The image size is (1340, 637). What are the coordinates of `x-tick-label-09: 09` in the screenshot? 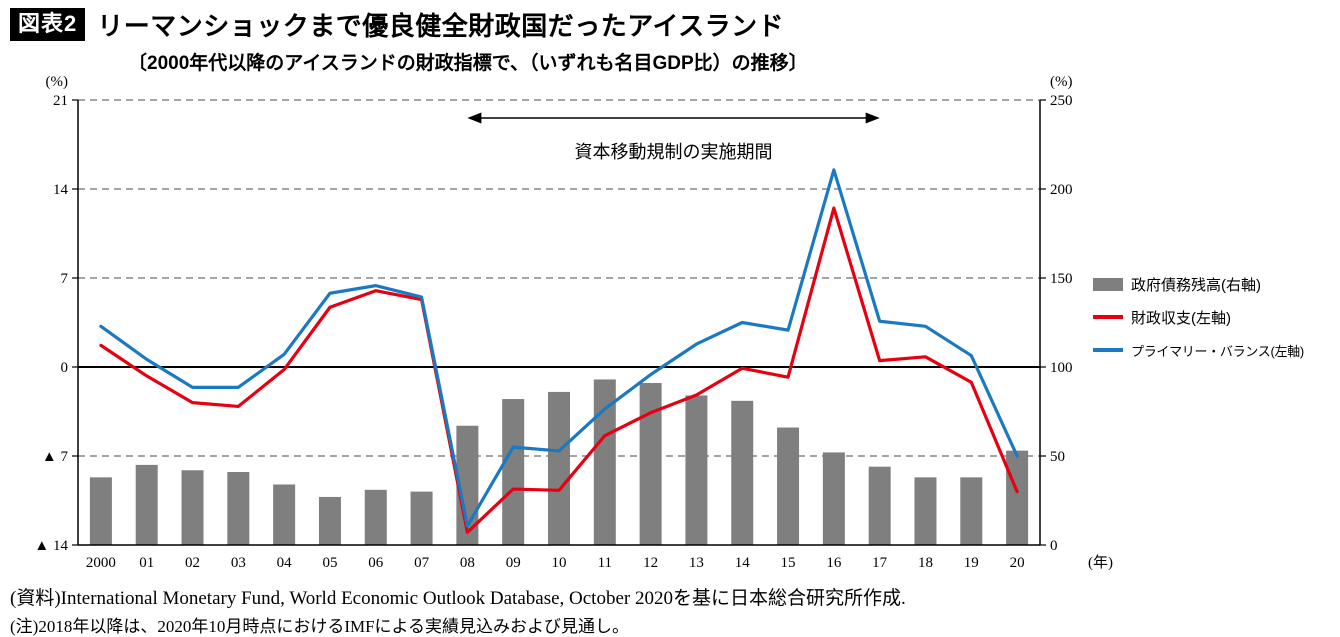 It's located at (513, 563).